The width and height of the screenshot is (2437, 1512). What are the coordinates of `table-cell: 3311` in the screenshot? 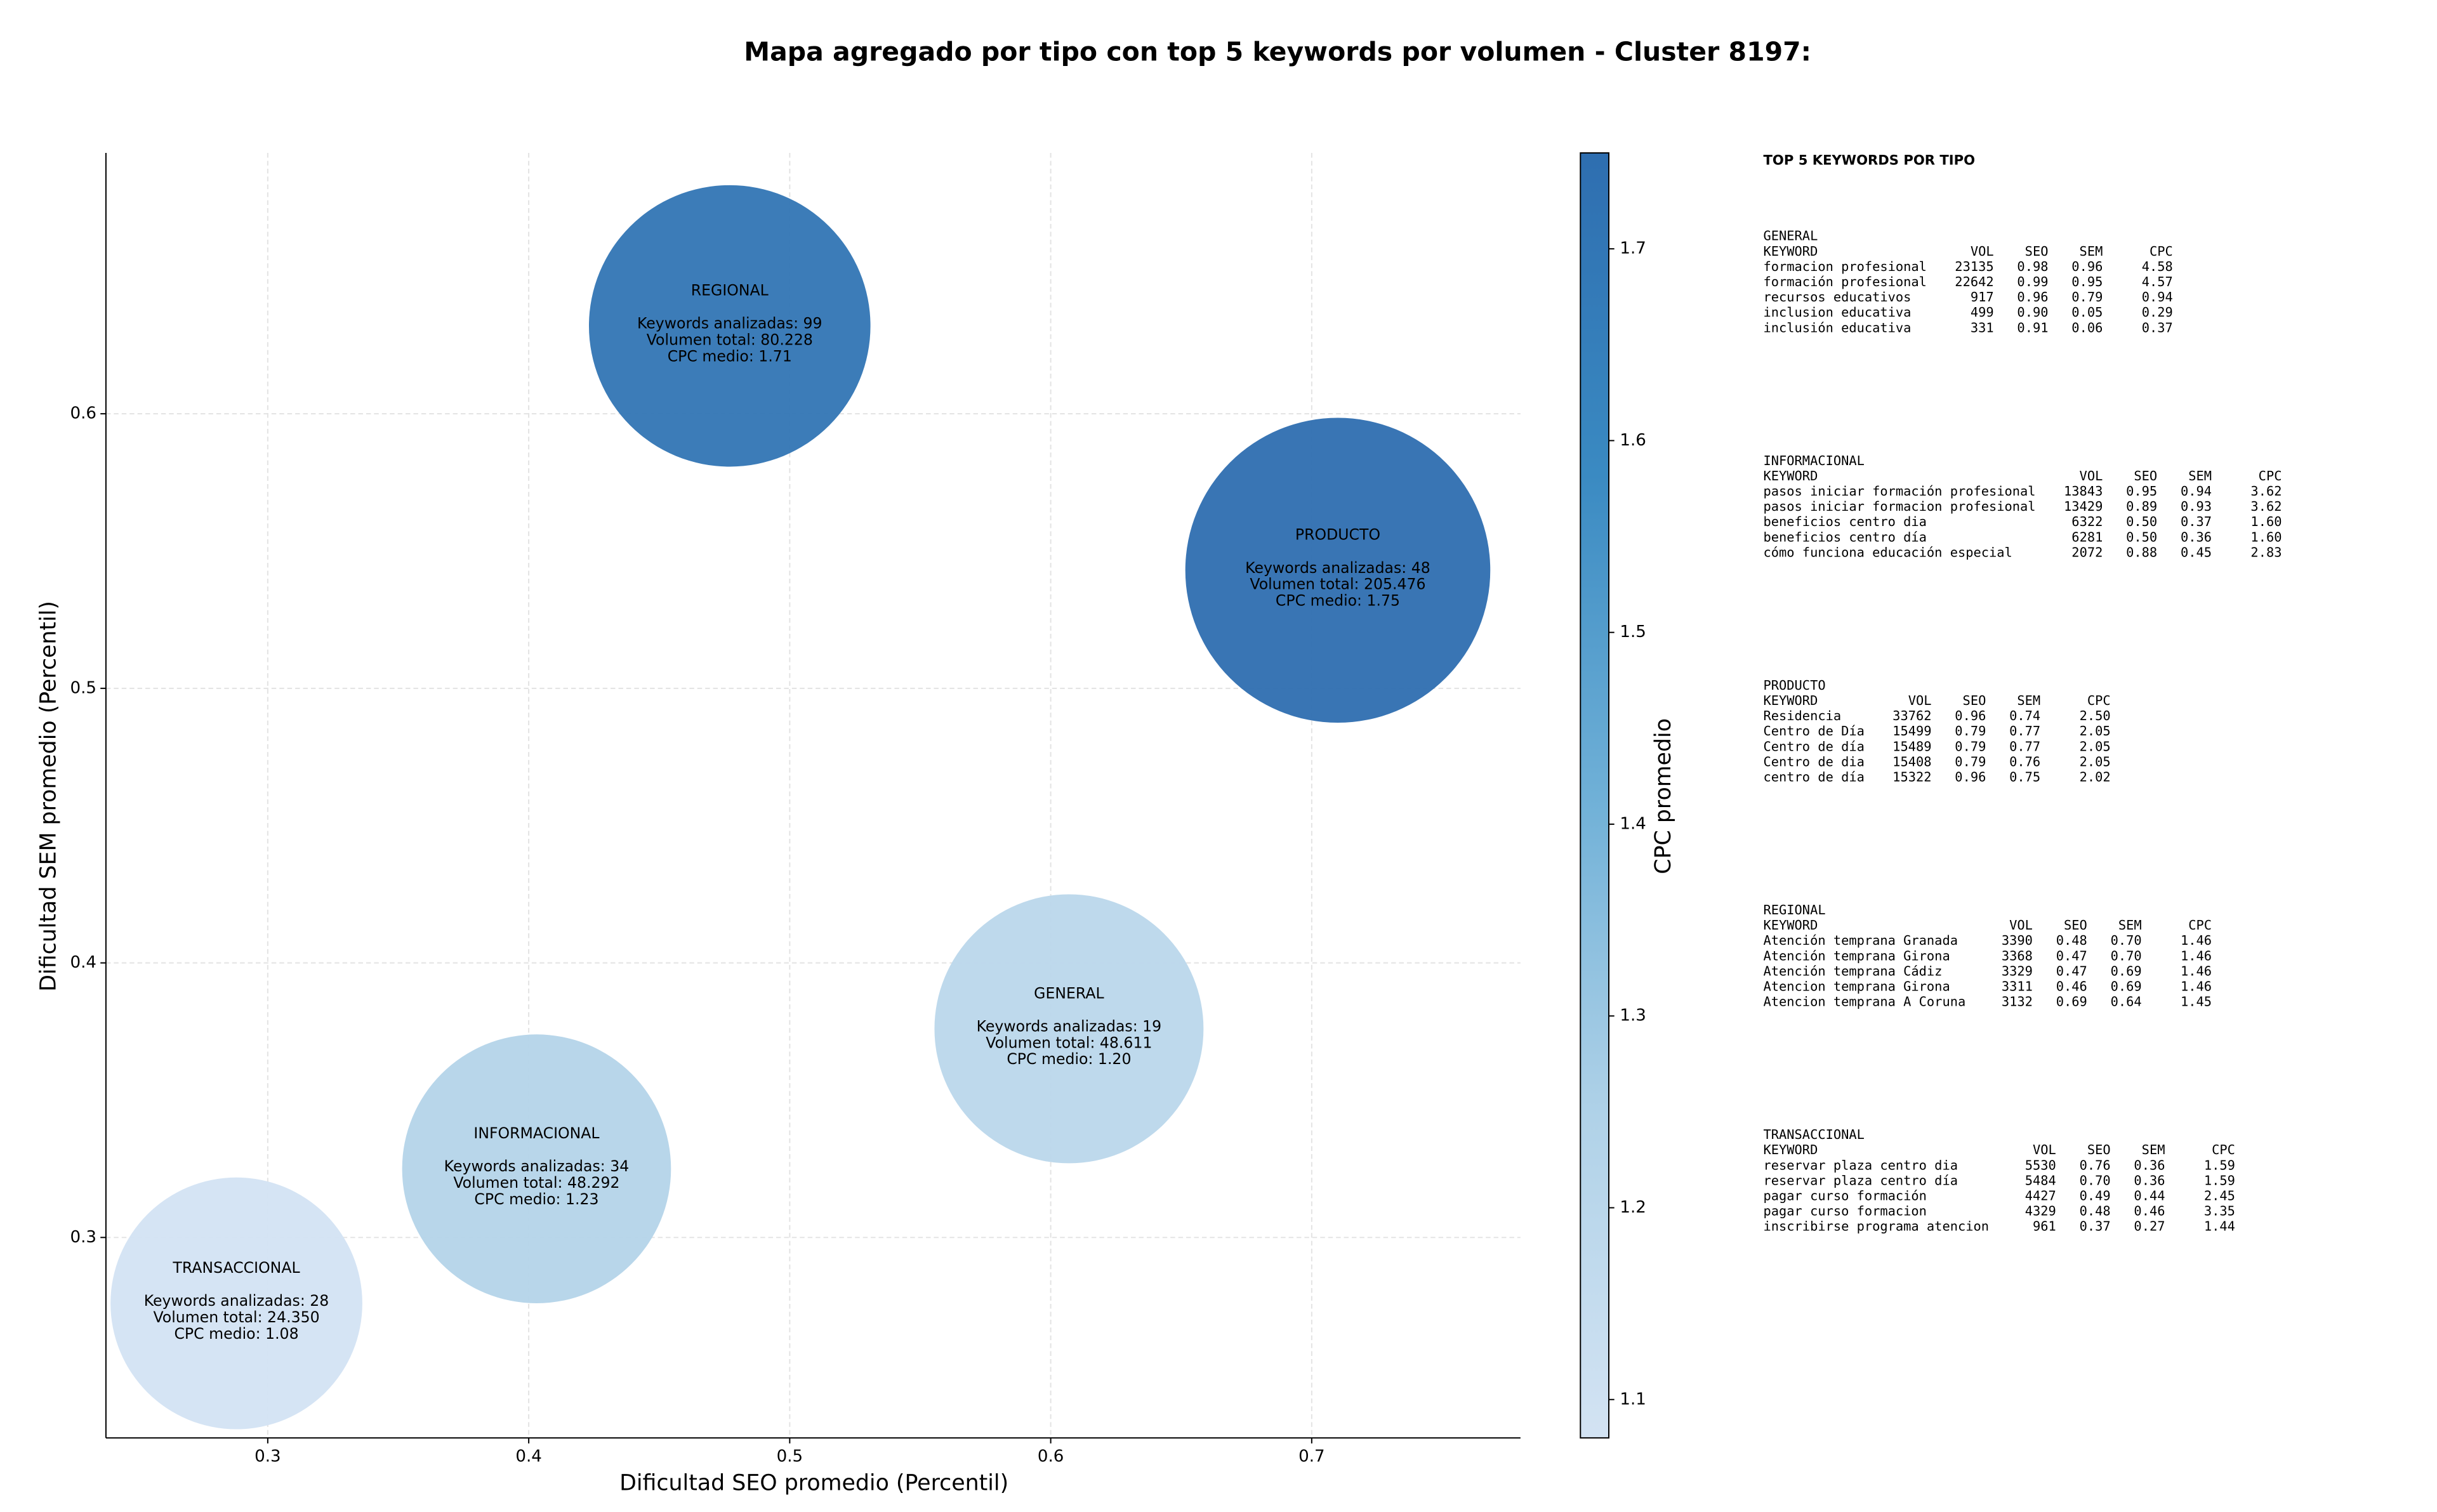 It's located at (2017, 987).